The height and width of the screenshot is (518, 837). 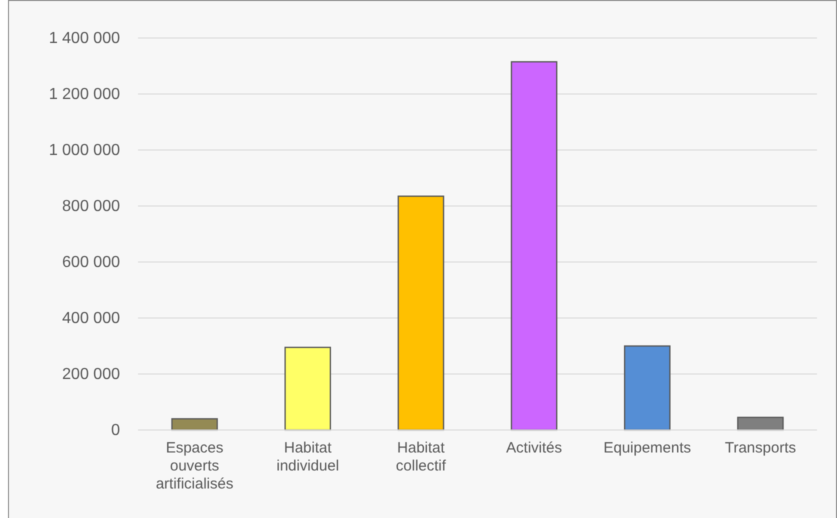 I want to click on y-tick-label: 1 000 000, so click(x=84, y=151).